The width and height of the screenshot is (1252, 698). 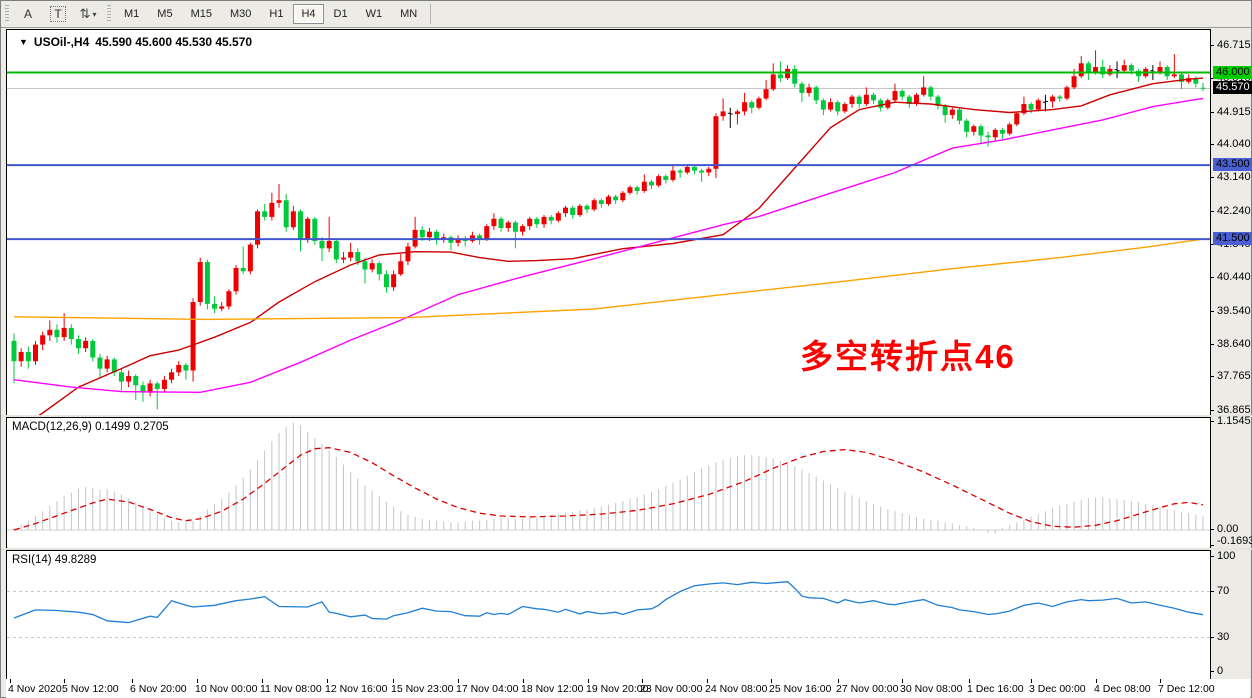 I want to click on price-axis-label: 37.765, so click(x=1234, y=376).